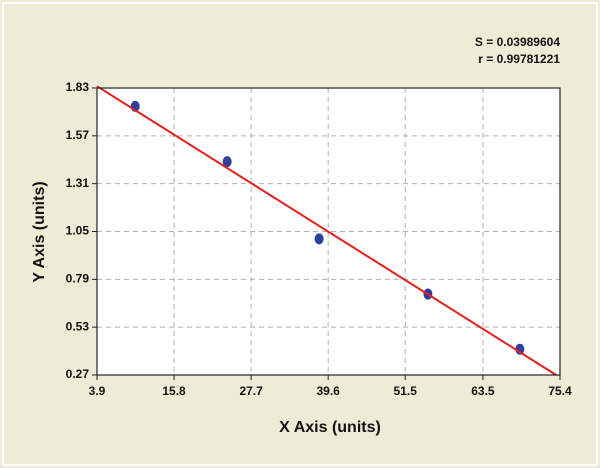 The height and width of the screenshot is (468, 600). Describe the element at coordinates (78, 231) in the screenshot. I see `y-tick-label: 1.05` at that location.